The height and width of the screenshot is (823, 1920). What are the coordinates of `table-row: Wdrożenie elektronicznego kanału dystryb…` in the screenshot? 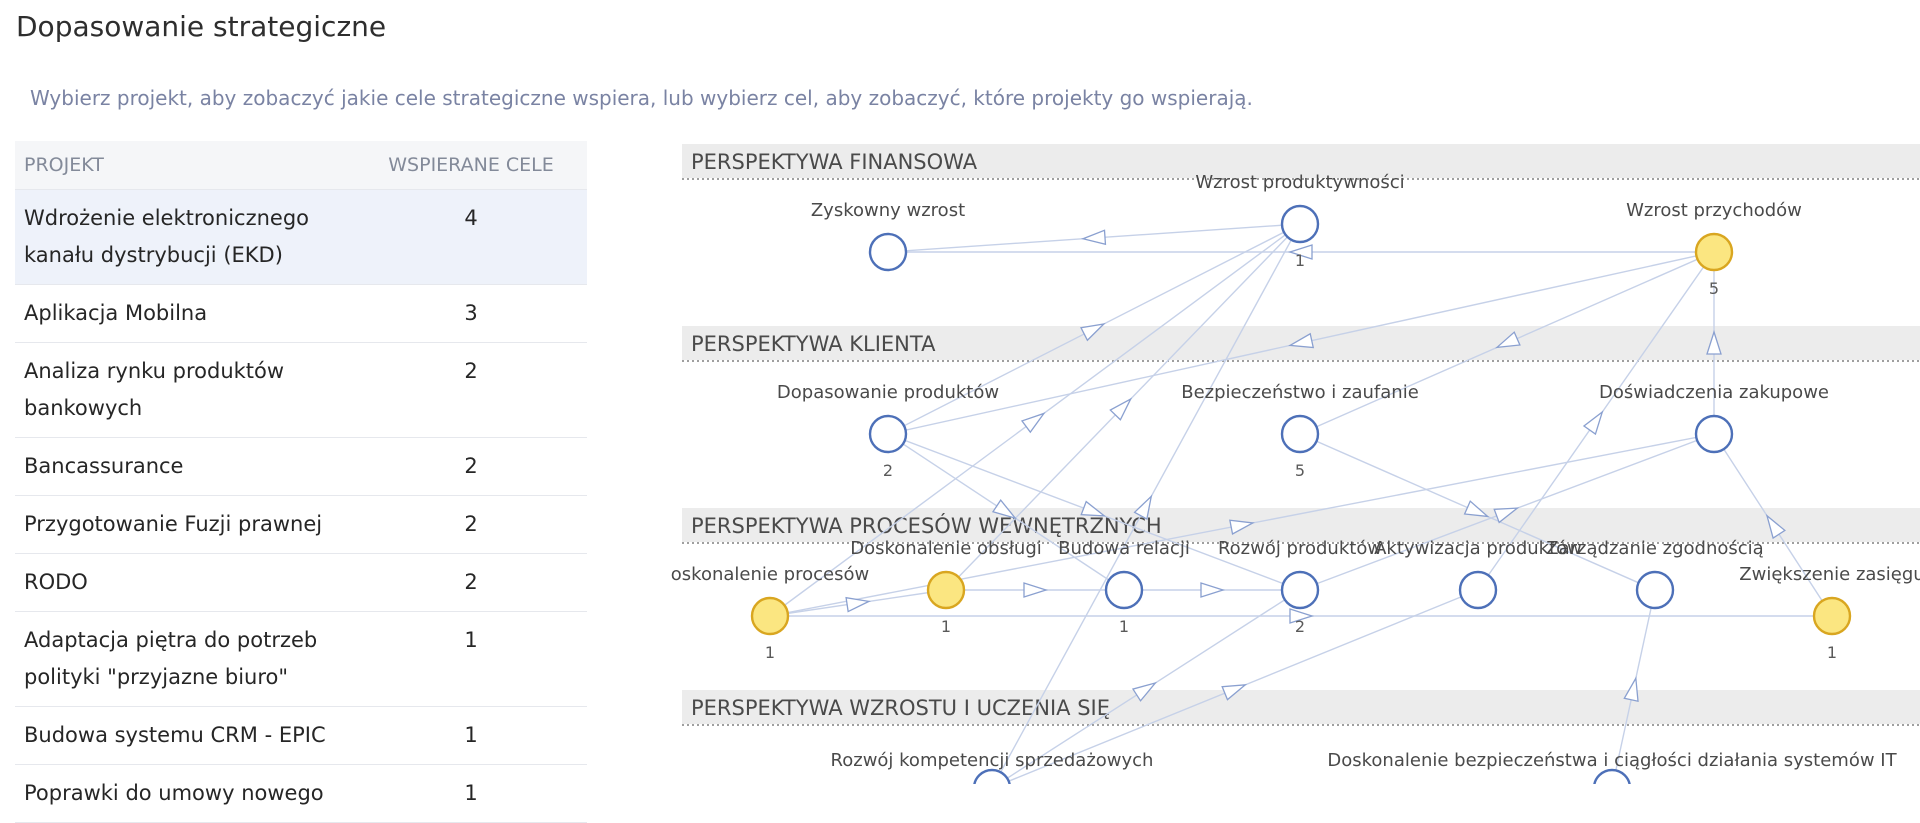 It's located at (301, 237).